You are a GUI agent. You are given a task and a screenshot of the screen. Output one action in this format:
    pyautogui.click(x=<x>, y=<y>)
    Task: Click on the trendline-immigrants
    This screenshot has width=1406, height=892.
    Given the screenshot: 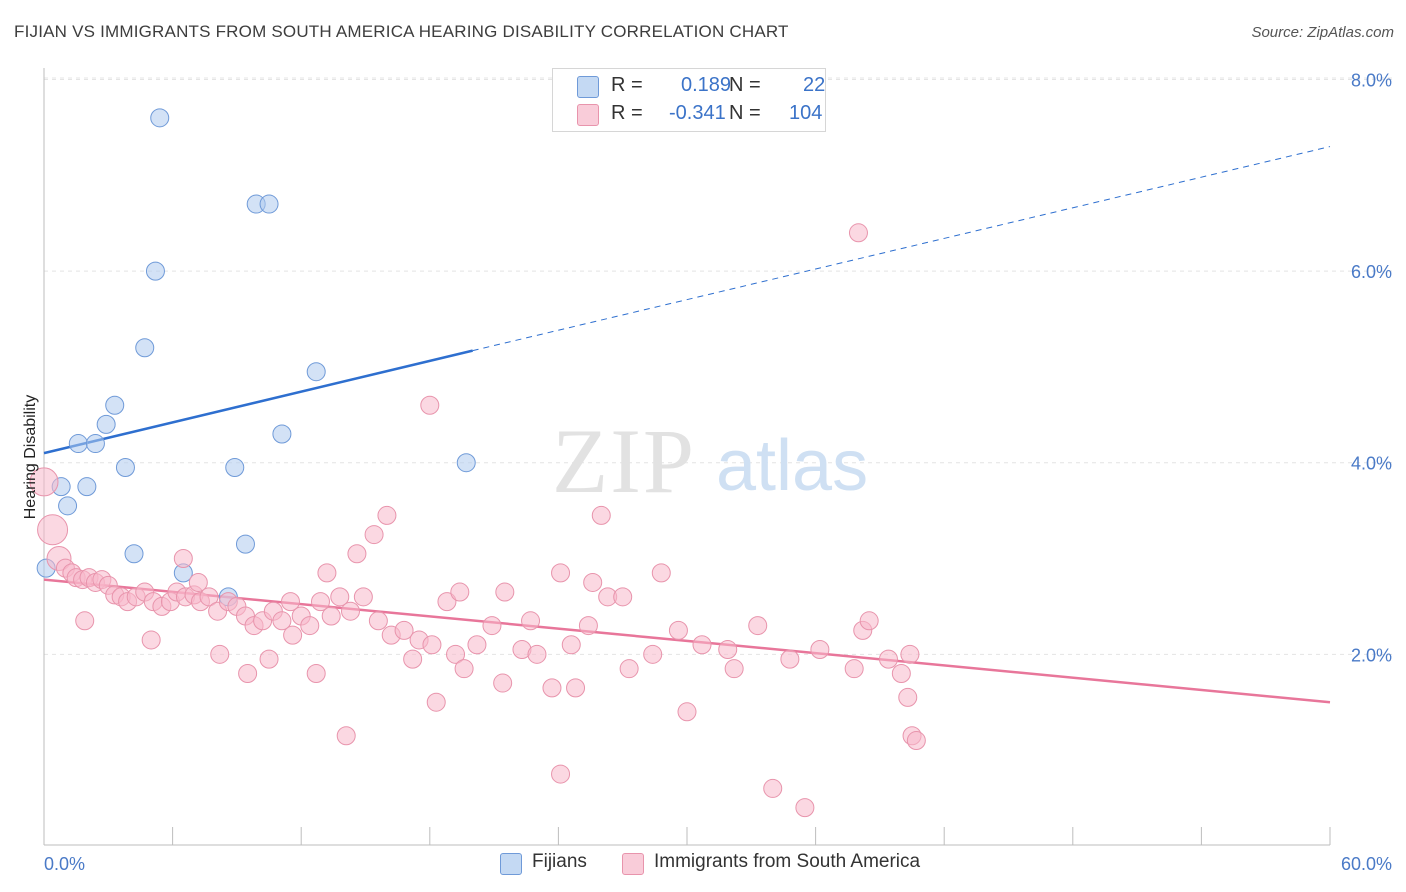 What is the action you would take?
    pyautogui.click(x=687, y=641)
    